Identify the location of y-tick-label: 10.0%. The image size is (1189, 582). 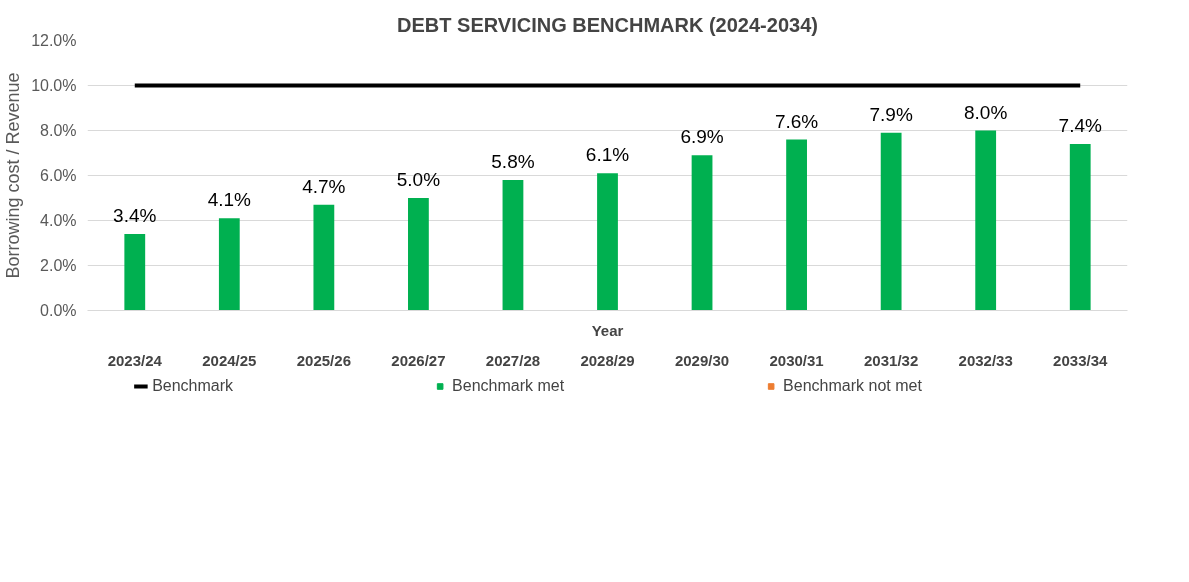
(54, 85).